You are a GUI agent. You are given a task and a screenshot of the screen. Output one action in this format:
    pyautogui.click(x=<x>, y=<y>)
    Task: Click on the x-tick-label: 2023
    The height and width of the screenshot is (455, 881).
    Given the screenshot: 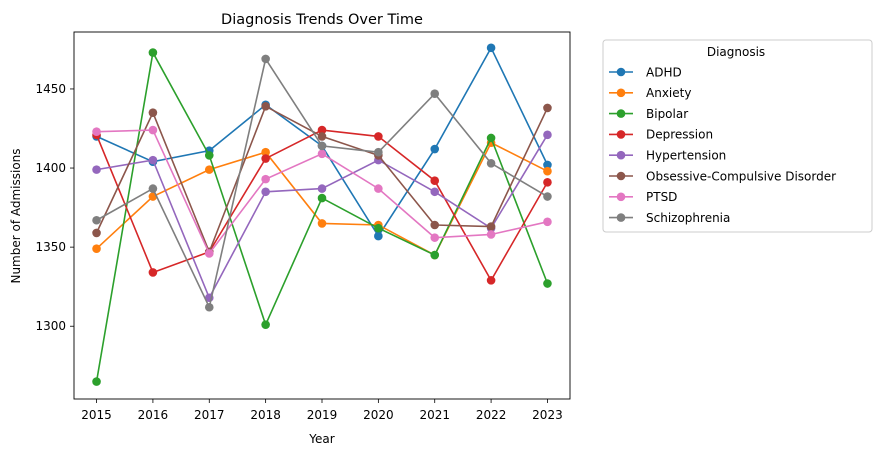 What is the action you would take?
    pyautogui.click(x=547, y=415)
    